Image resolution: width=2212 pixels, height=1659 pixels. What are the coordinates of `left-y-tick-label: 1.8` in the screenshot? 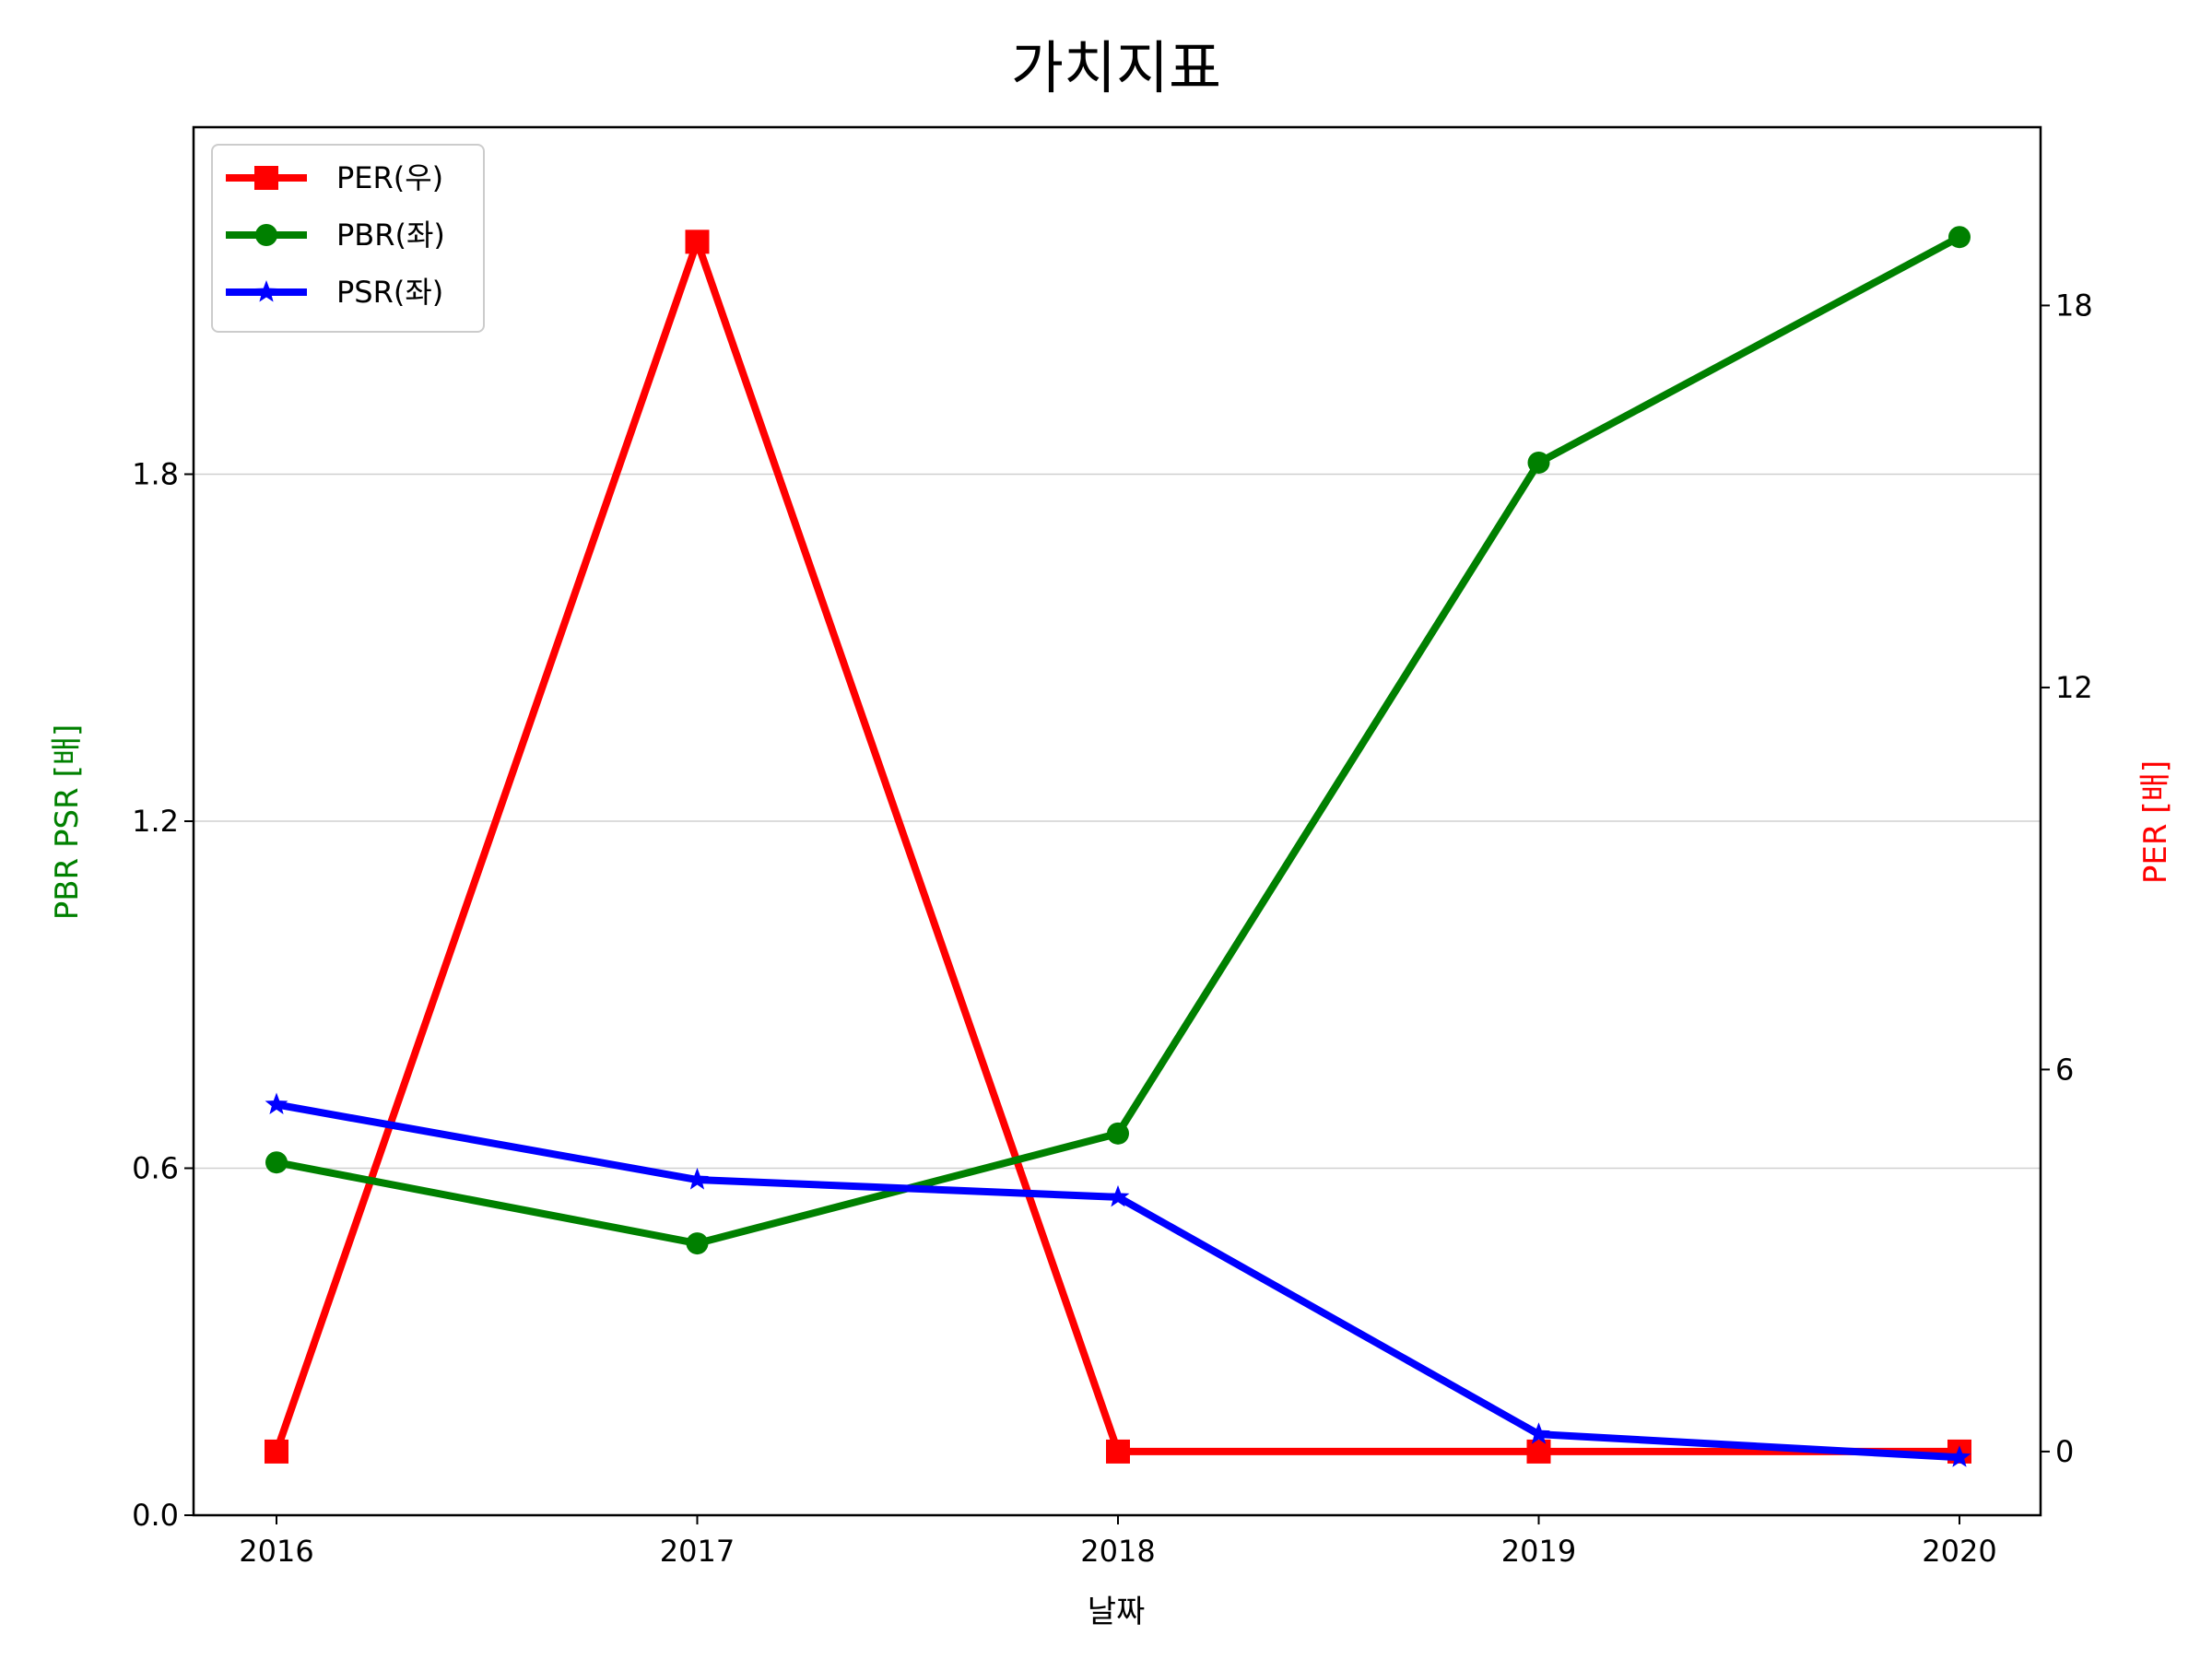 It's located at (155, 474).